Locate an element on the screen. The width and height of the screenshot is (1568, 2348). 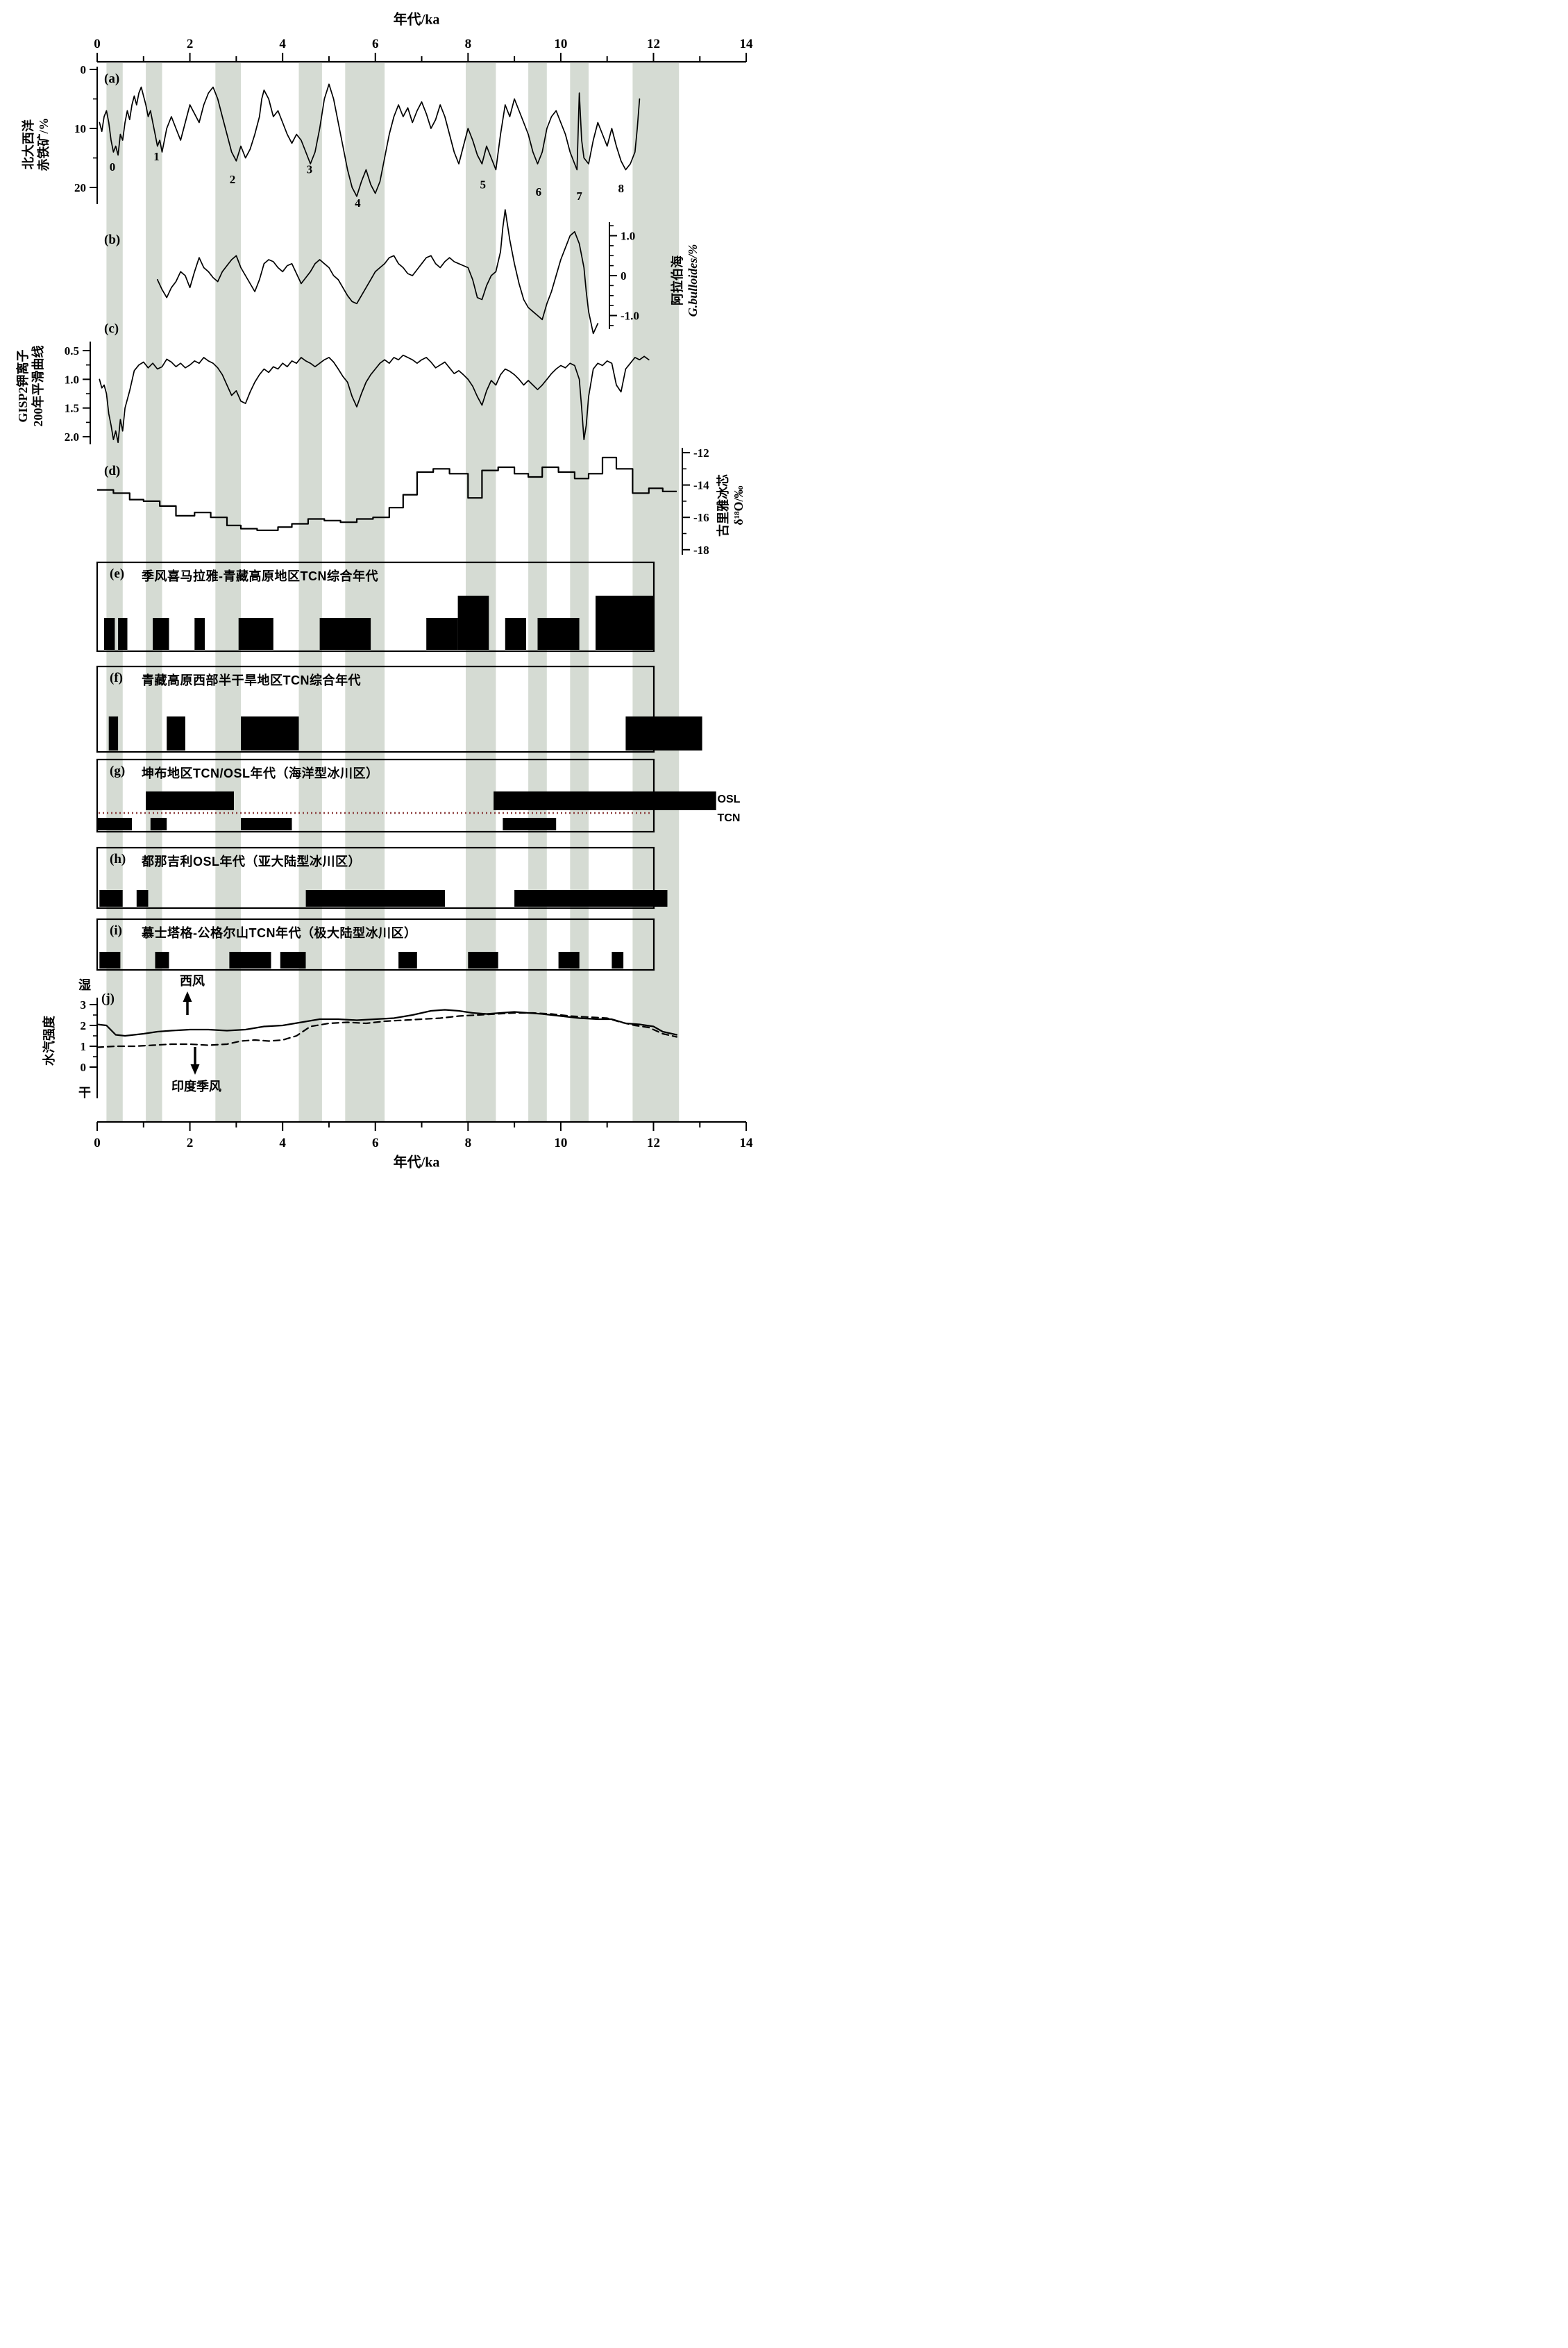
guliya-d18o-step-curve is located at coordinates (387, 494).